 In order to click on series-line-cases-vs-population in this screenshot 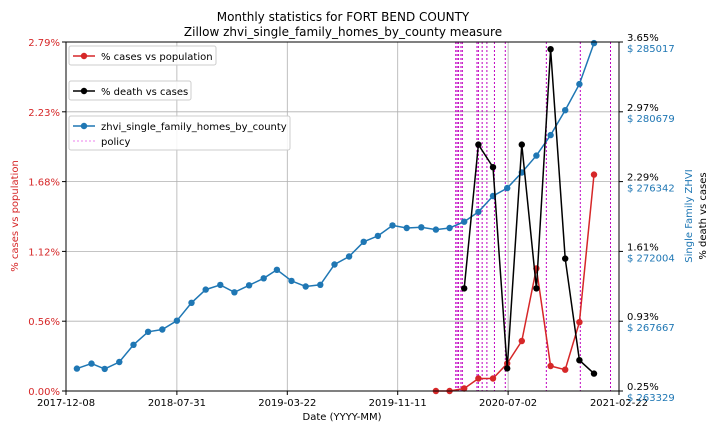, I will do `click(515, 283)`.